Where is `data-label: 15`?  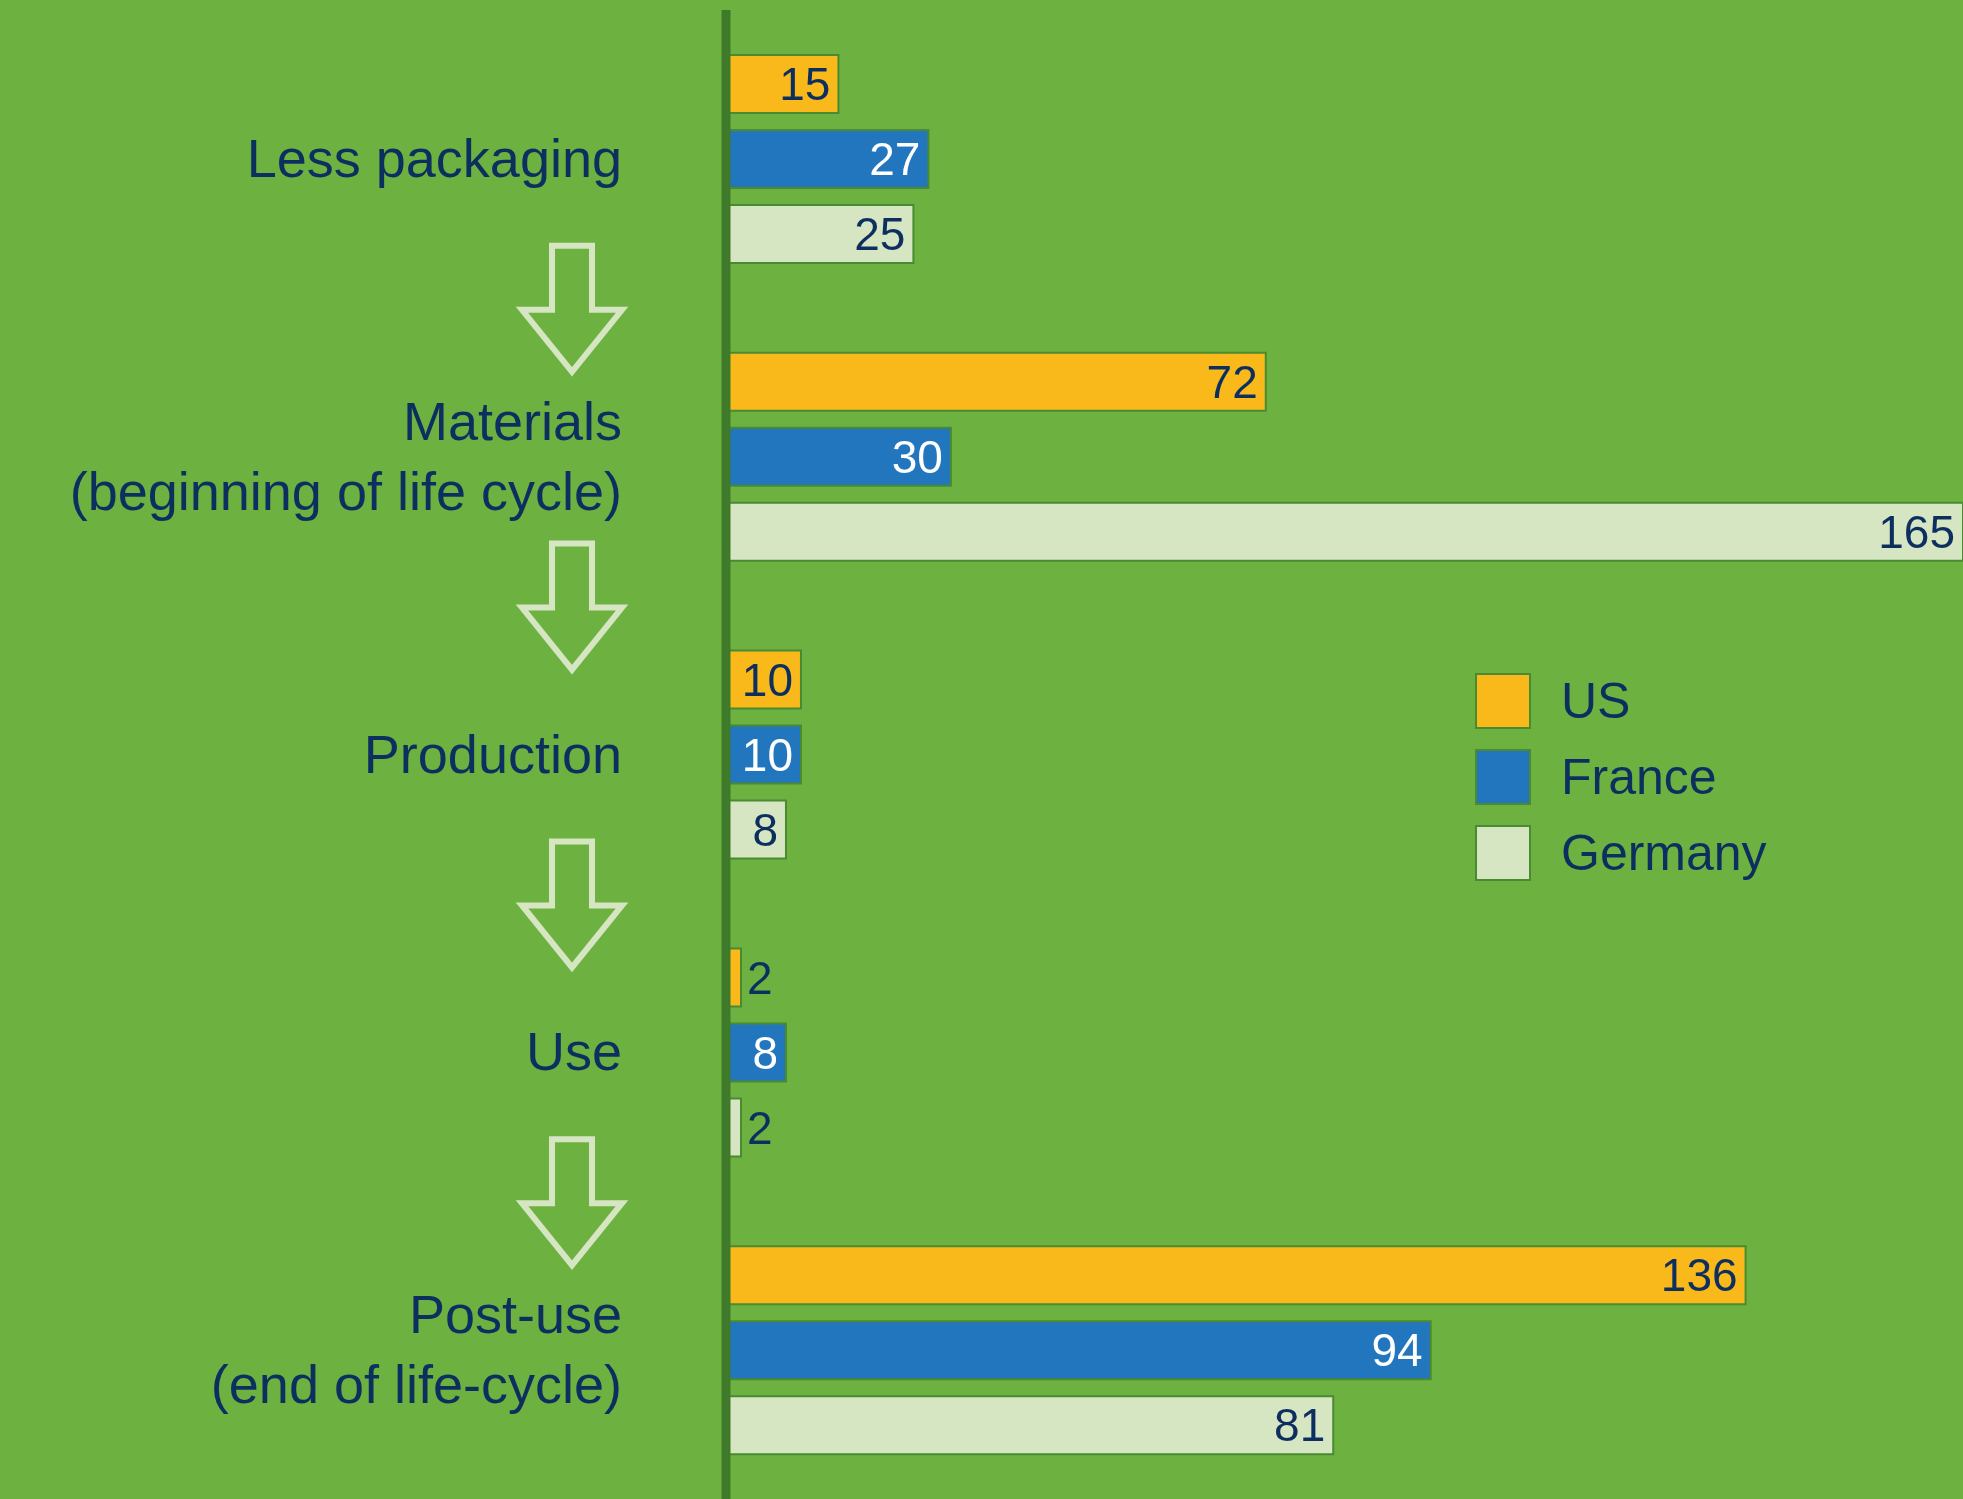 data-label: 15 is located at coordinates (805, 84).